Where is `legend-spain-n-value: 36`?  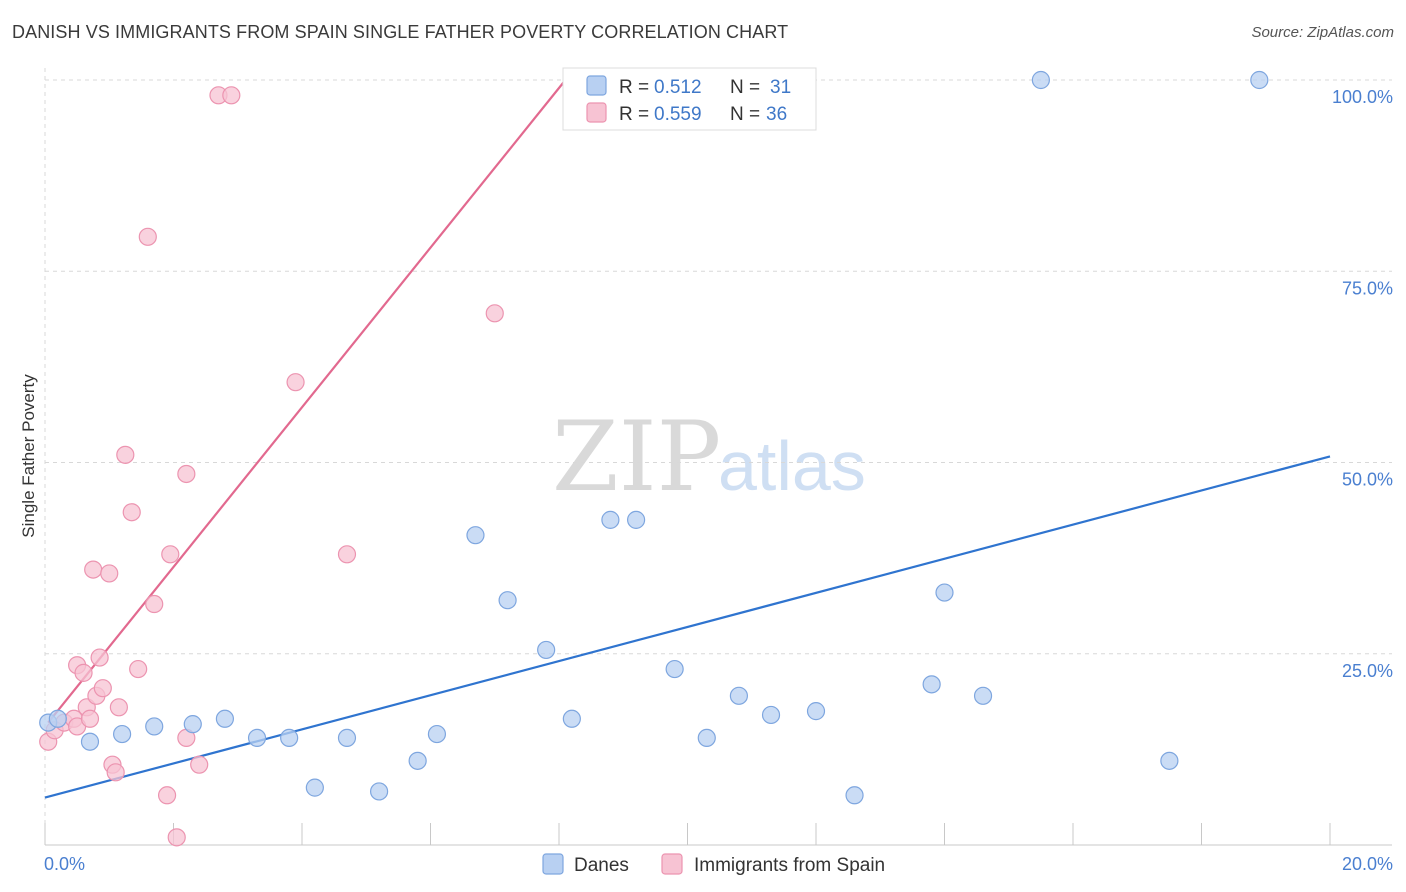 legend-spain-n-value: 36 is located at coordinates (776, 114).